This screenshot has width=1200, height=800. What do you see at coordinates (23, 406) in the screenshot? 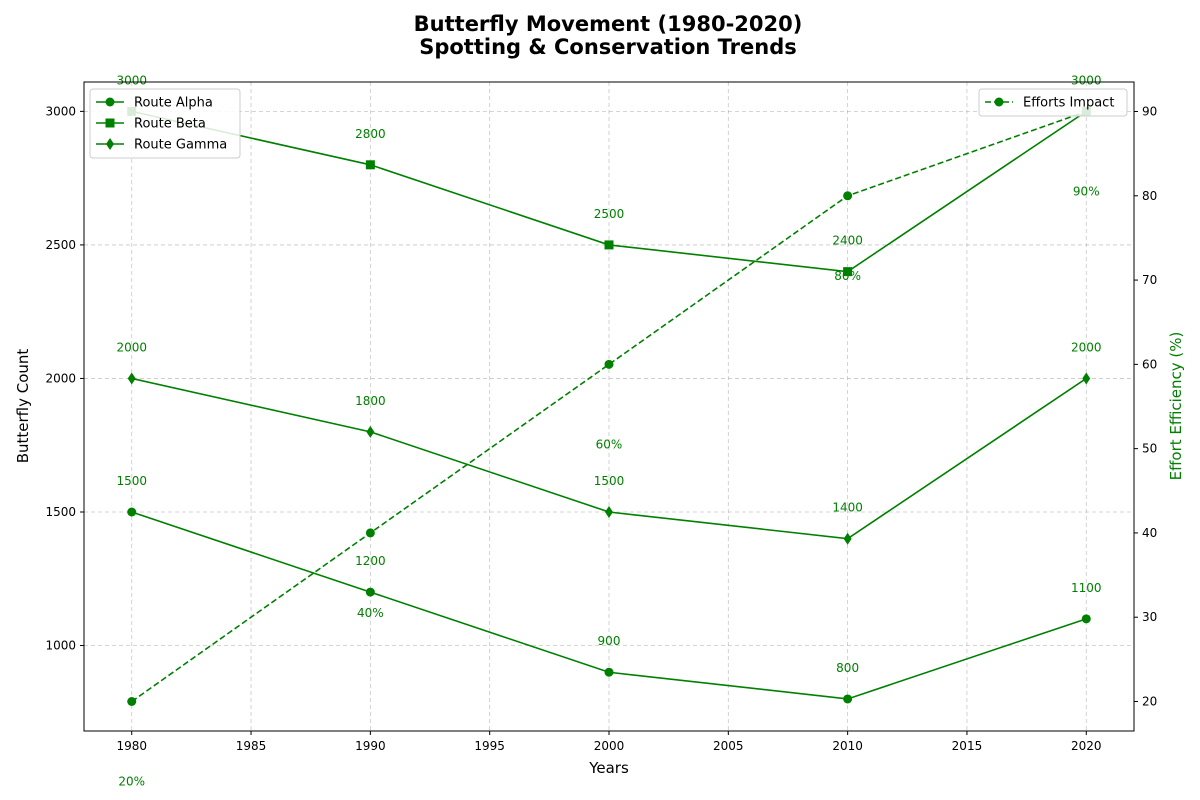
I see `y-axis-label: Butterfly Count` at bounding box center [23, 406].